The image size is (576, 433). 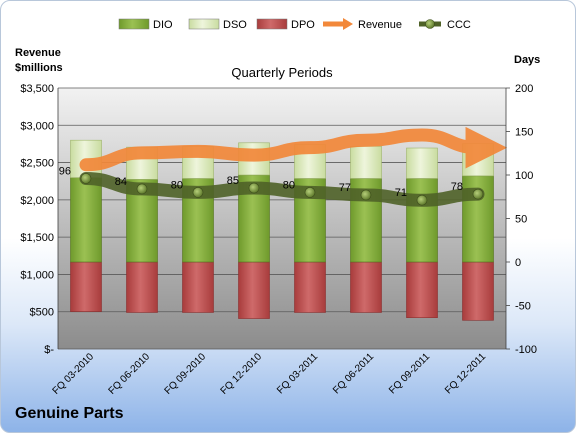 I want to click on legend-label: CCC, so click(x=459, y=25).